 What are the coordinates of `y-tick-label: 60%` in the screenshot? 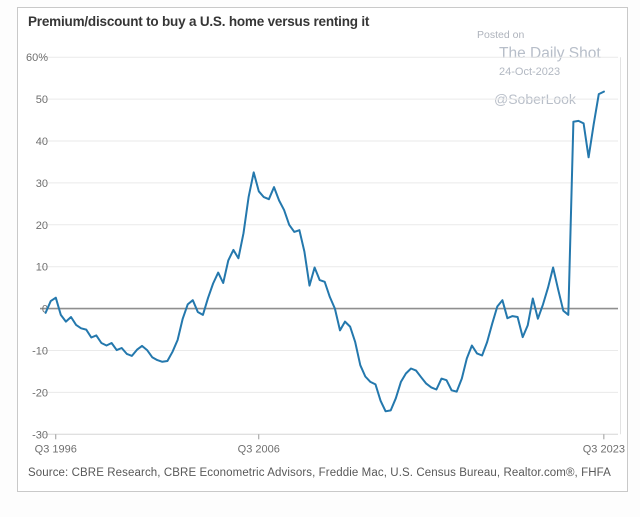 It's located at (37, 58).